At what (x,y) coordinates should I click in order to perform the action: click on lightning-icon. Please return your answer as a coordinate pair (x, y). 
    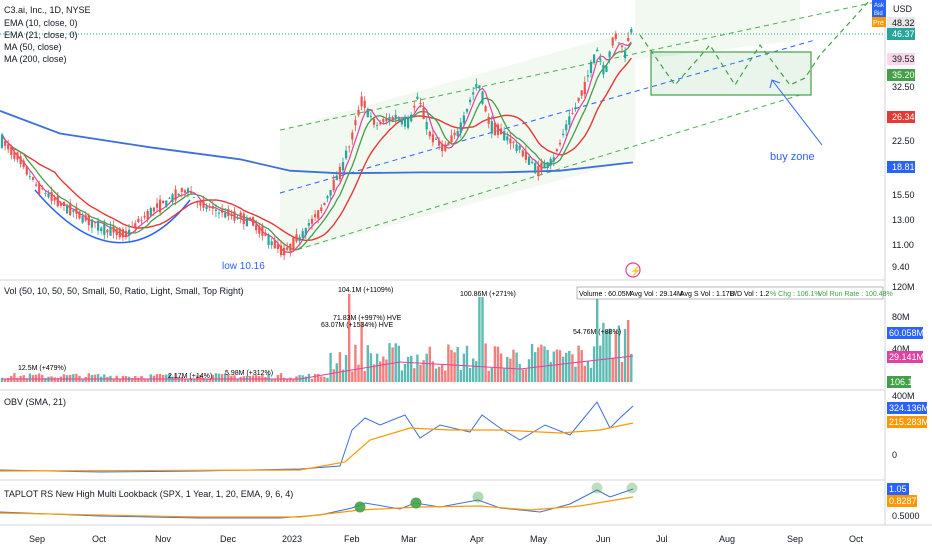
    Looking at the image, I should click on (633, 270).